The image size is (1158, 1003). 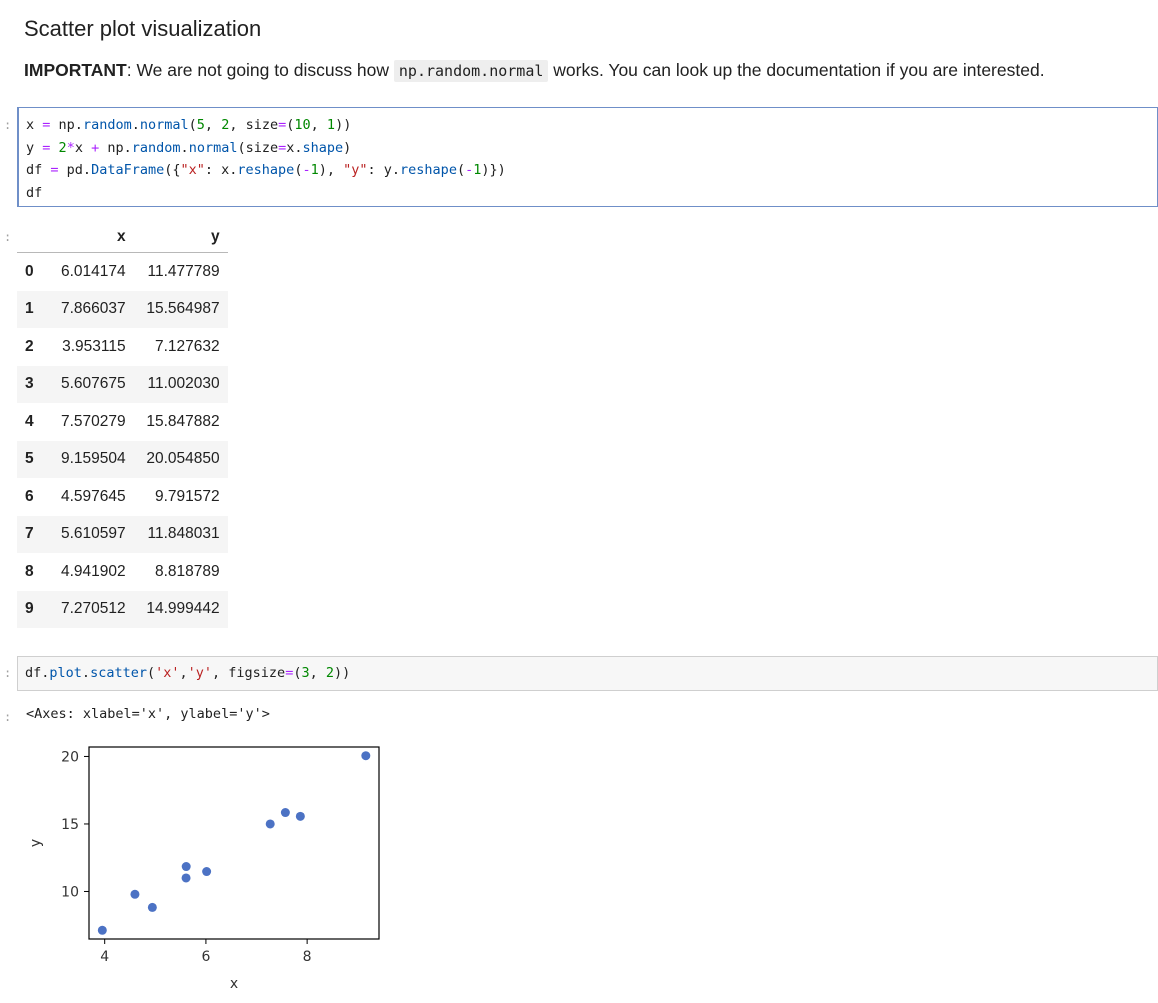 I want to click on plot-frame, so click(x=234, y=843).